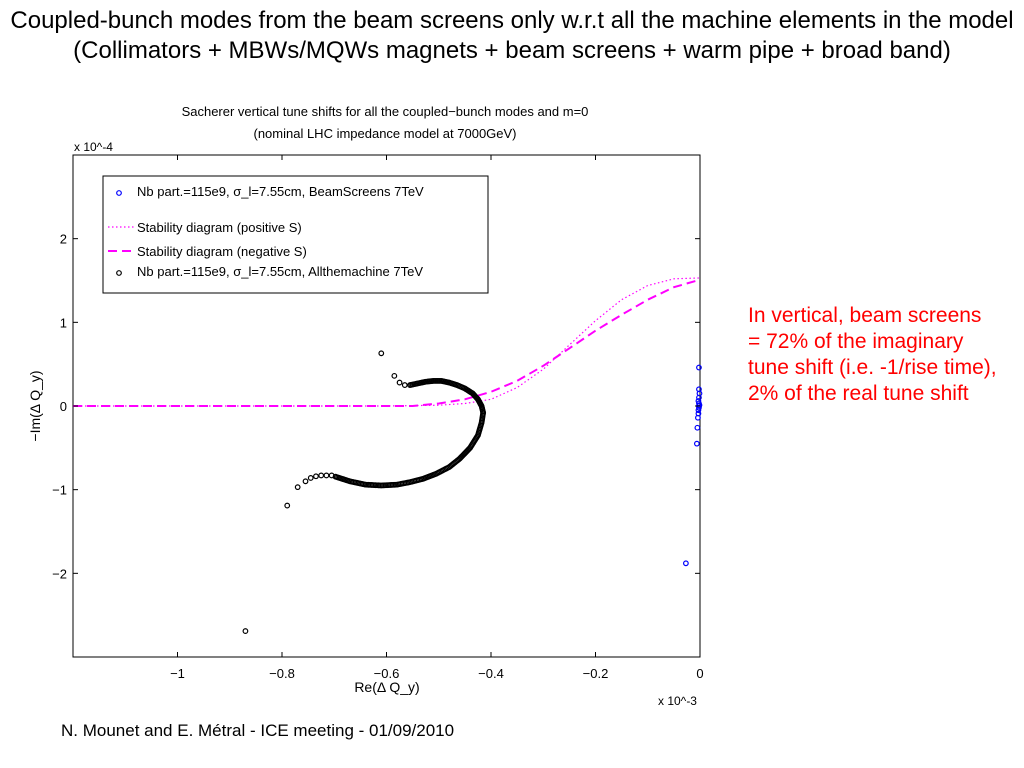 This screenshot has height=768, width=1024. What do you see at coordinates (222, 251) in the screenshot?
I see `legend-label: Stability diagram (negative S)` at bounding box center [222, 251].